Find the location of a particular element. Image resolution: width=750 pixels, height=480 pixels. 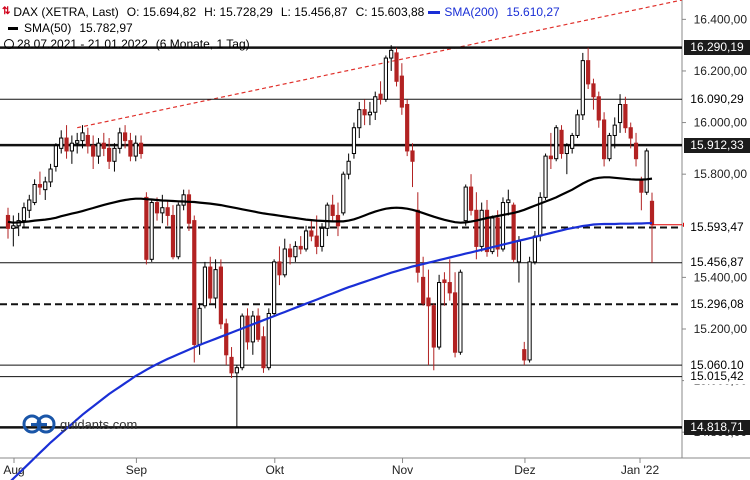

guidants-logo-icon is located at coordinates (39, 424).